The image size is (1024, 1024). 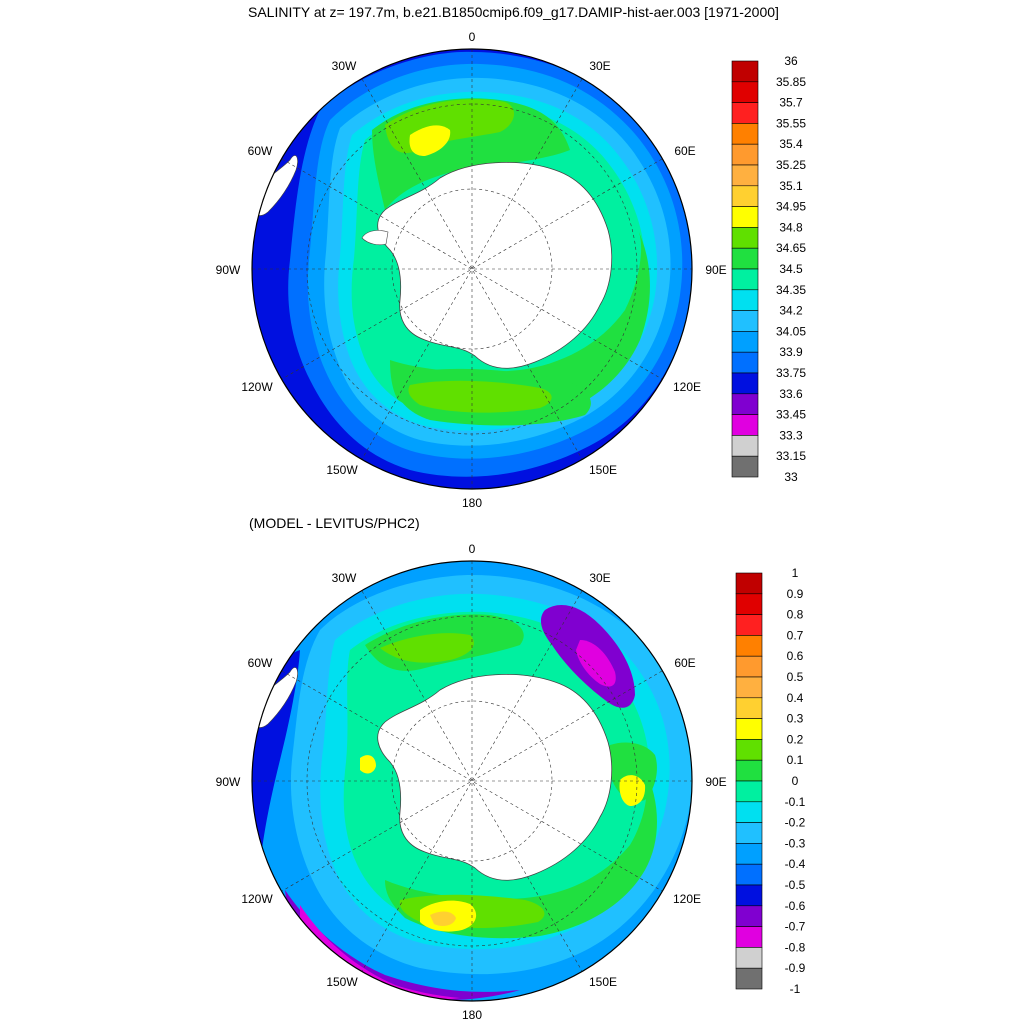 I want to click on salinity-colorbar-label: 33, so click(x=791, y=477).